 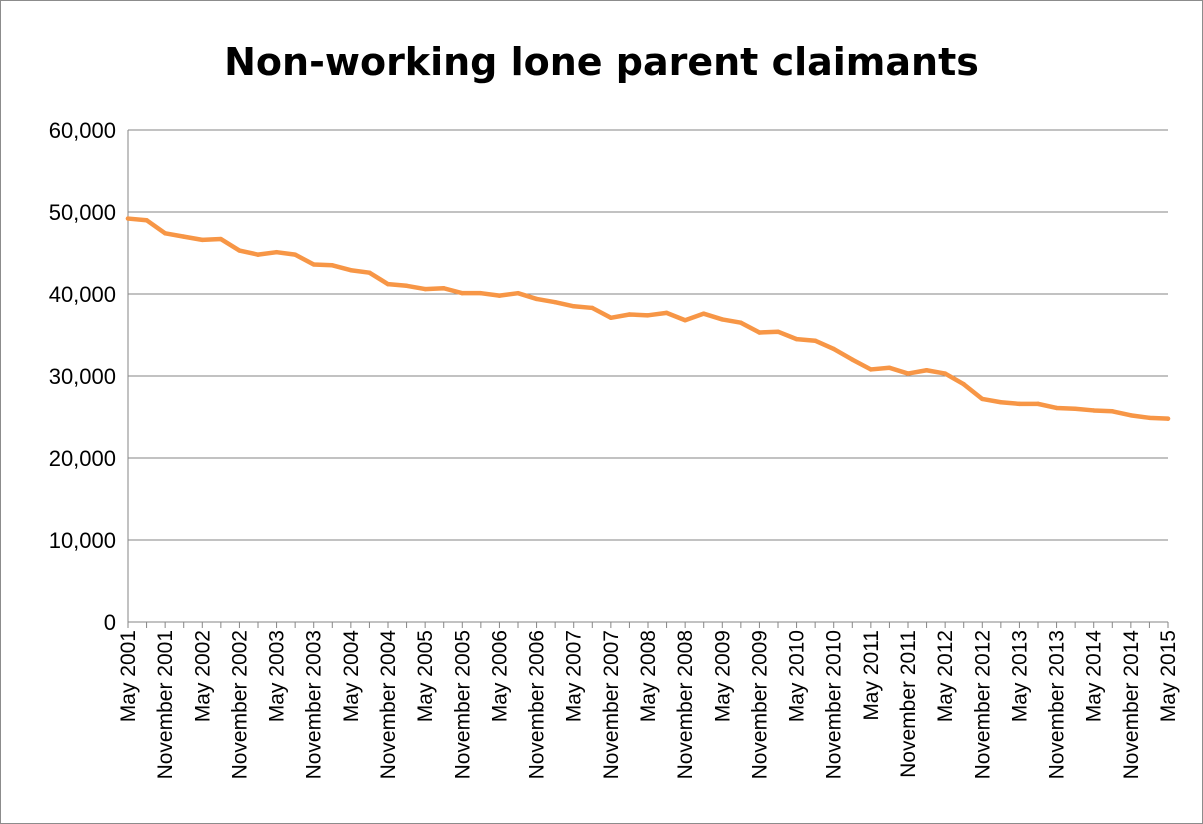 What do you see at coordinates (601, 62) in the screenshot?
I see `chart-title: Non-working lone parent claimants` at bounding box center [601, 62].